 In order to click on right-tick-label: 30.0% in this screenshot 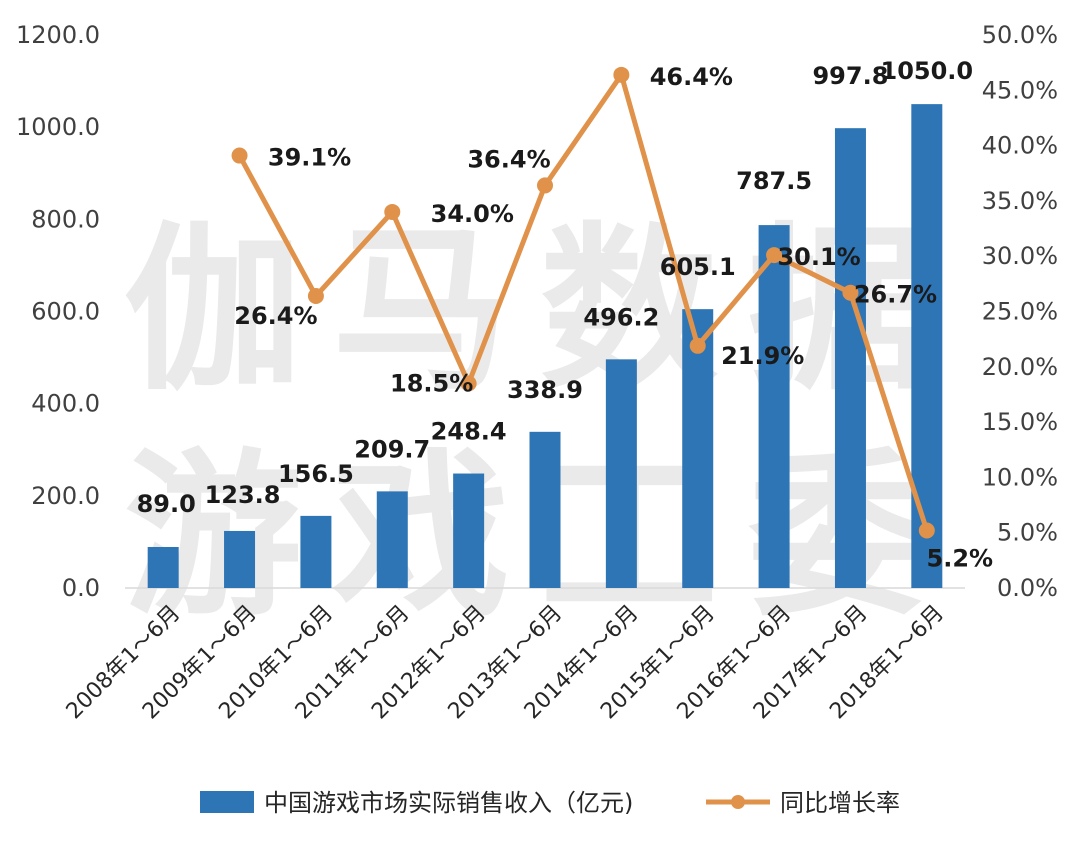, I will do `click(1020, 256)`.